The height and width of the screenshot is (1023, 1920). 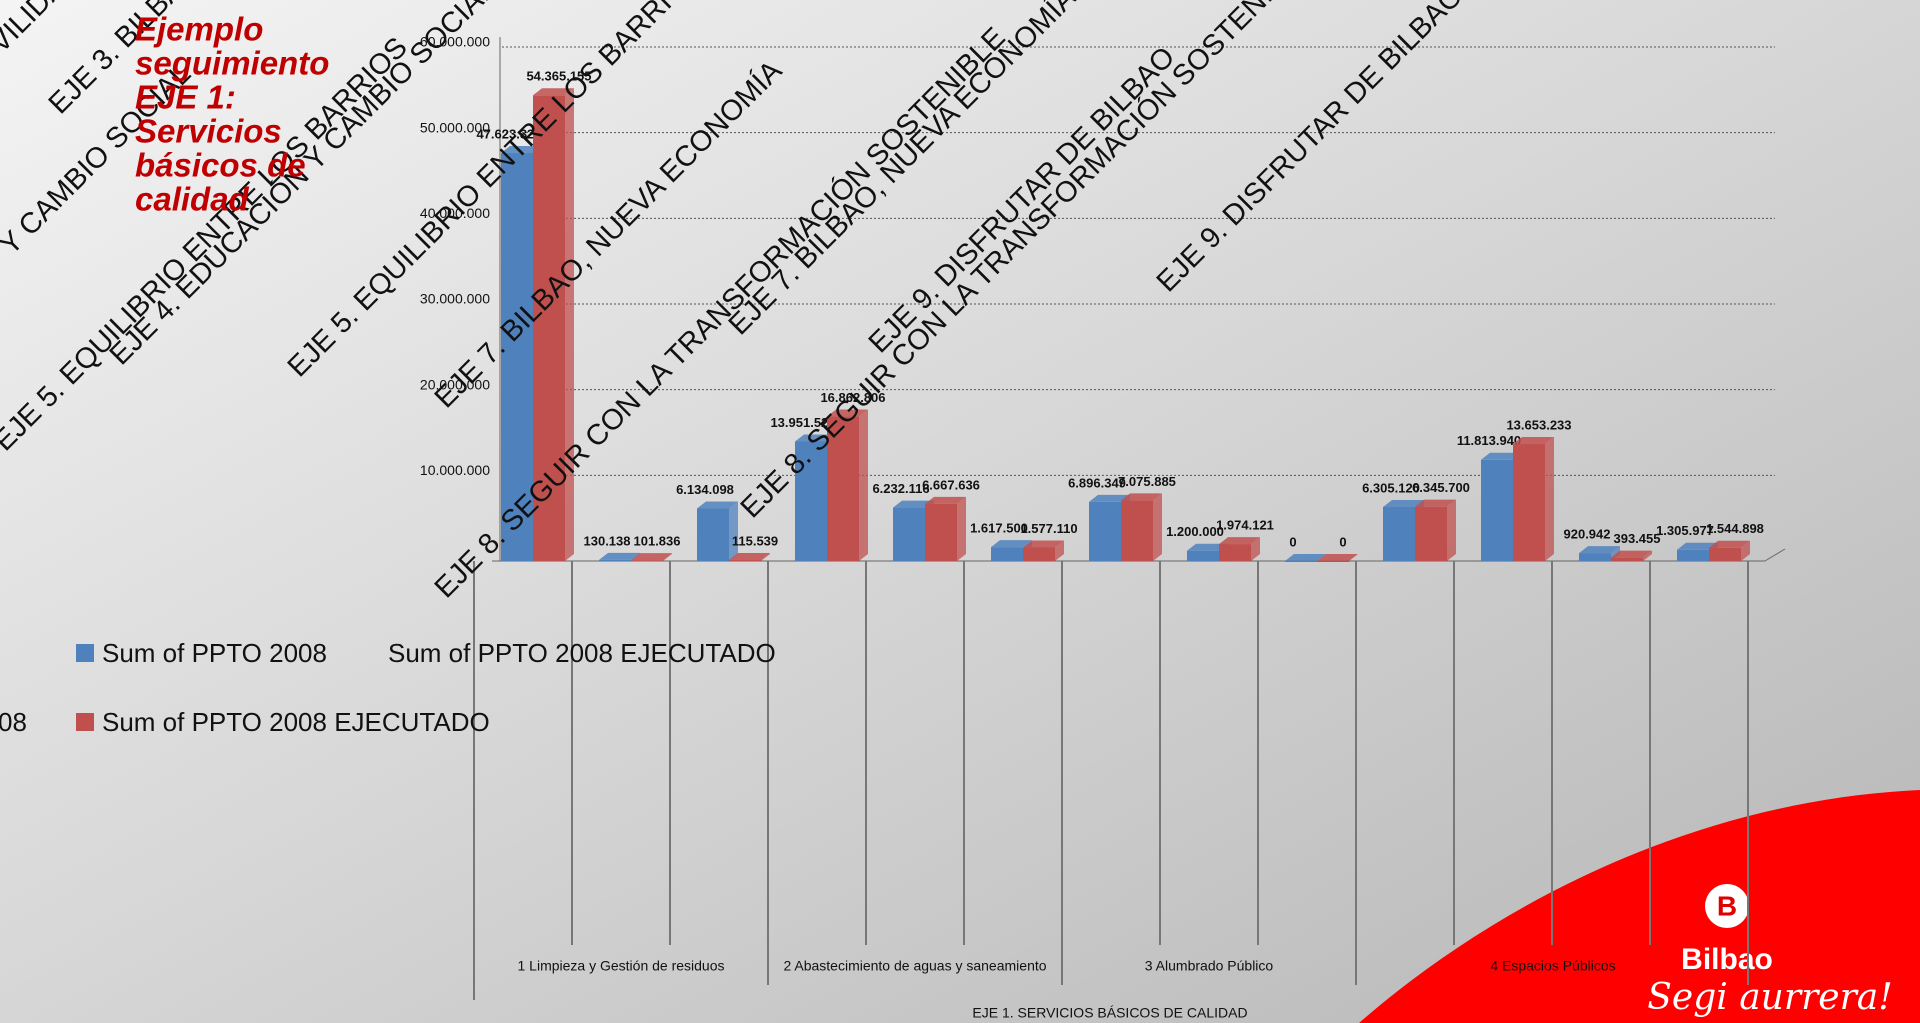 I want to click on value-label: 115.539, so click(x=755, y=540).